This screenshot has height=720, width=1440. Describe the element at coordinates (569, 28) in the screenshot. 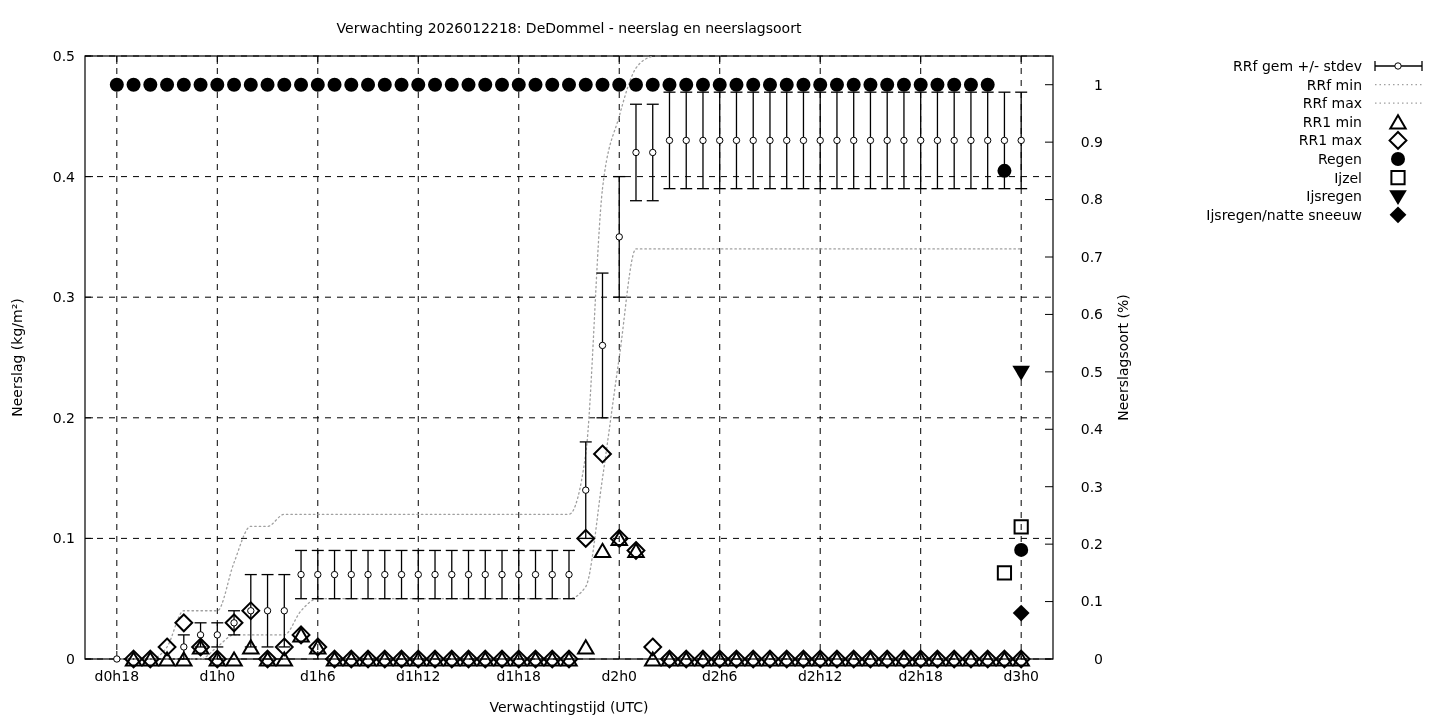

I see `chart-title: Verwachting 2026012218: DeDommel - neerslag en neerslagsoort` at that location.